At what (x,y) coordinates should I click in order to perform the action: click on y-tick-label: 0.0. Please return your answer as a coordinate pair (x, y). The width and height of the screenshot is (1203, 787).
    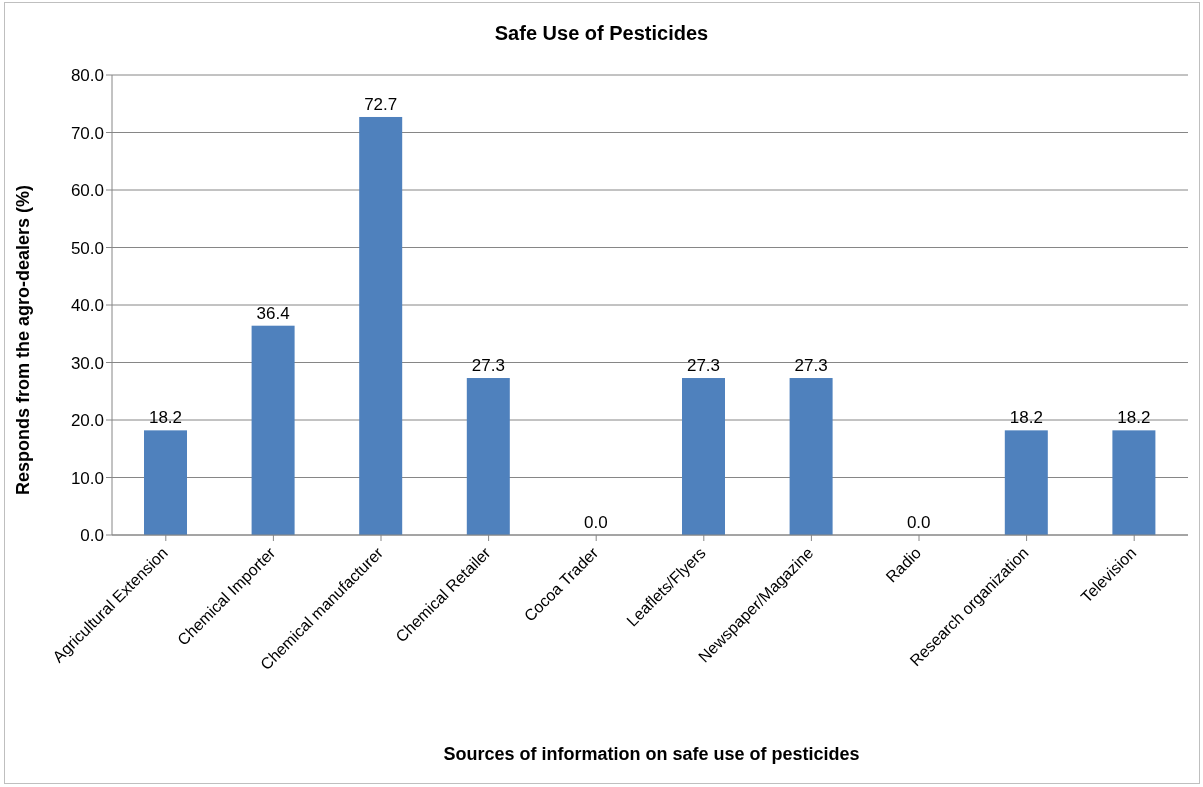
    Looking at the image, I should click on (92, 536).